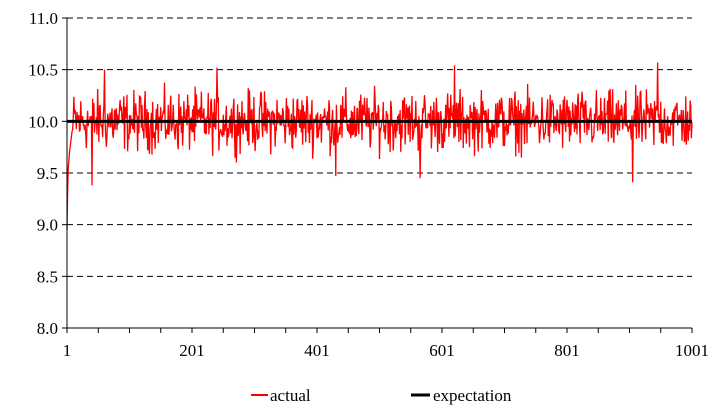 Image resolution: width=714 pixels, height=413 pixels. What do you see at coordinates (567, 350) in the screenshot?
I see `x-tick-label: 801` at bounding box center [567, 350].